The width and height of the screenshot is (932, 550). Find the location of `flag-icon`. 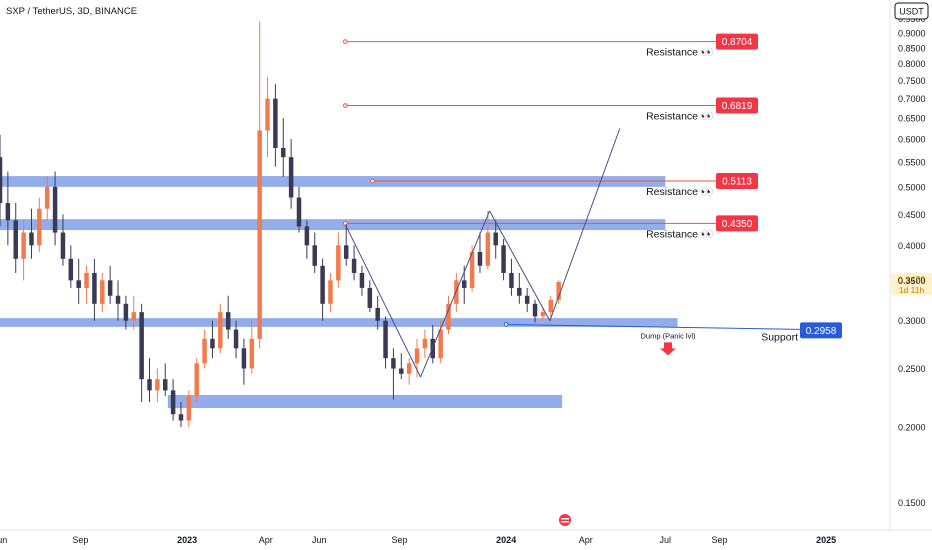

flag-icon is located at coordinates (565, 520).